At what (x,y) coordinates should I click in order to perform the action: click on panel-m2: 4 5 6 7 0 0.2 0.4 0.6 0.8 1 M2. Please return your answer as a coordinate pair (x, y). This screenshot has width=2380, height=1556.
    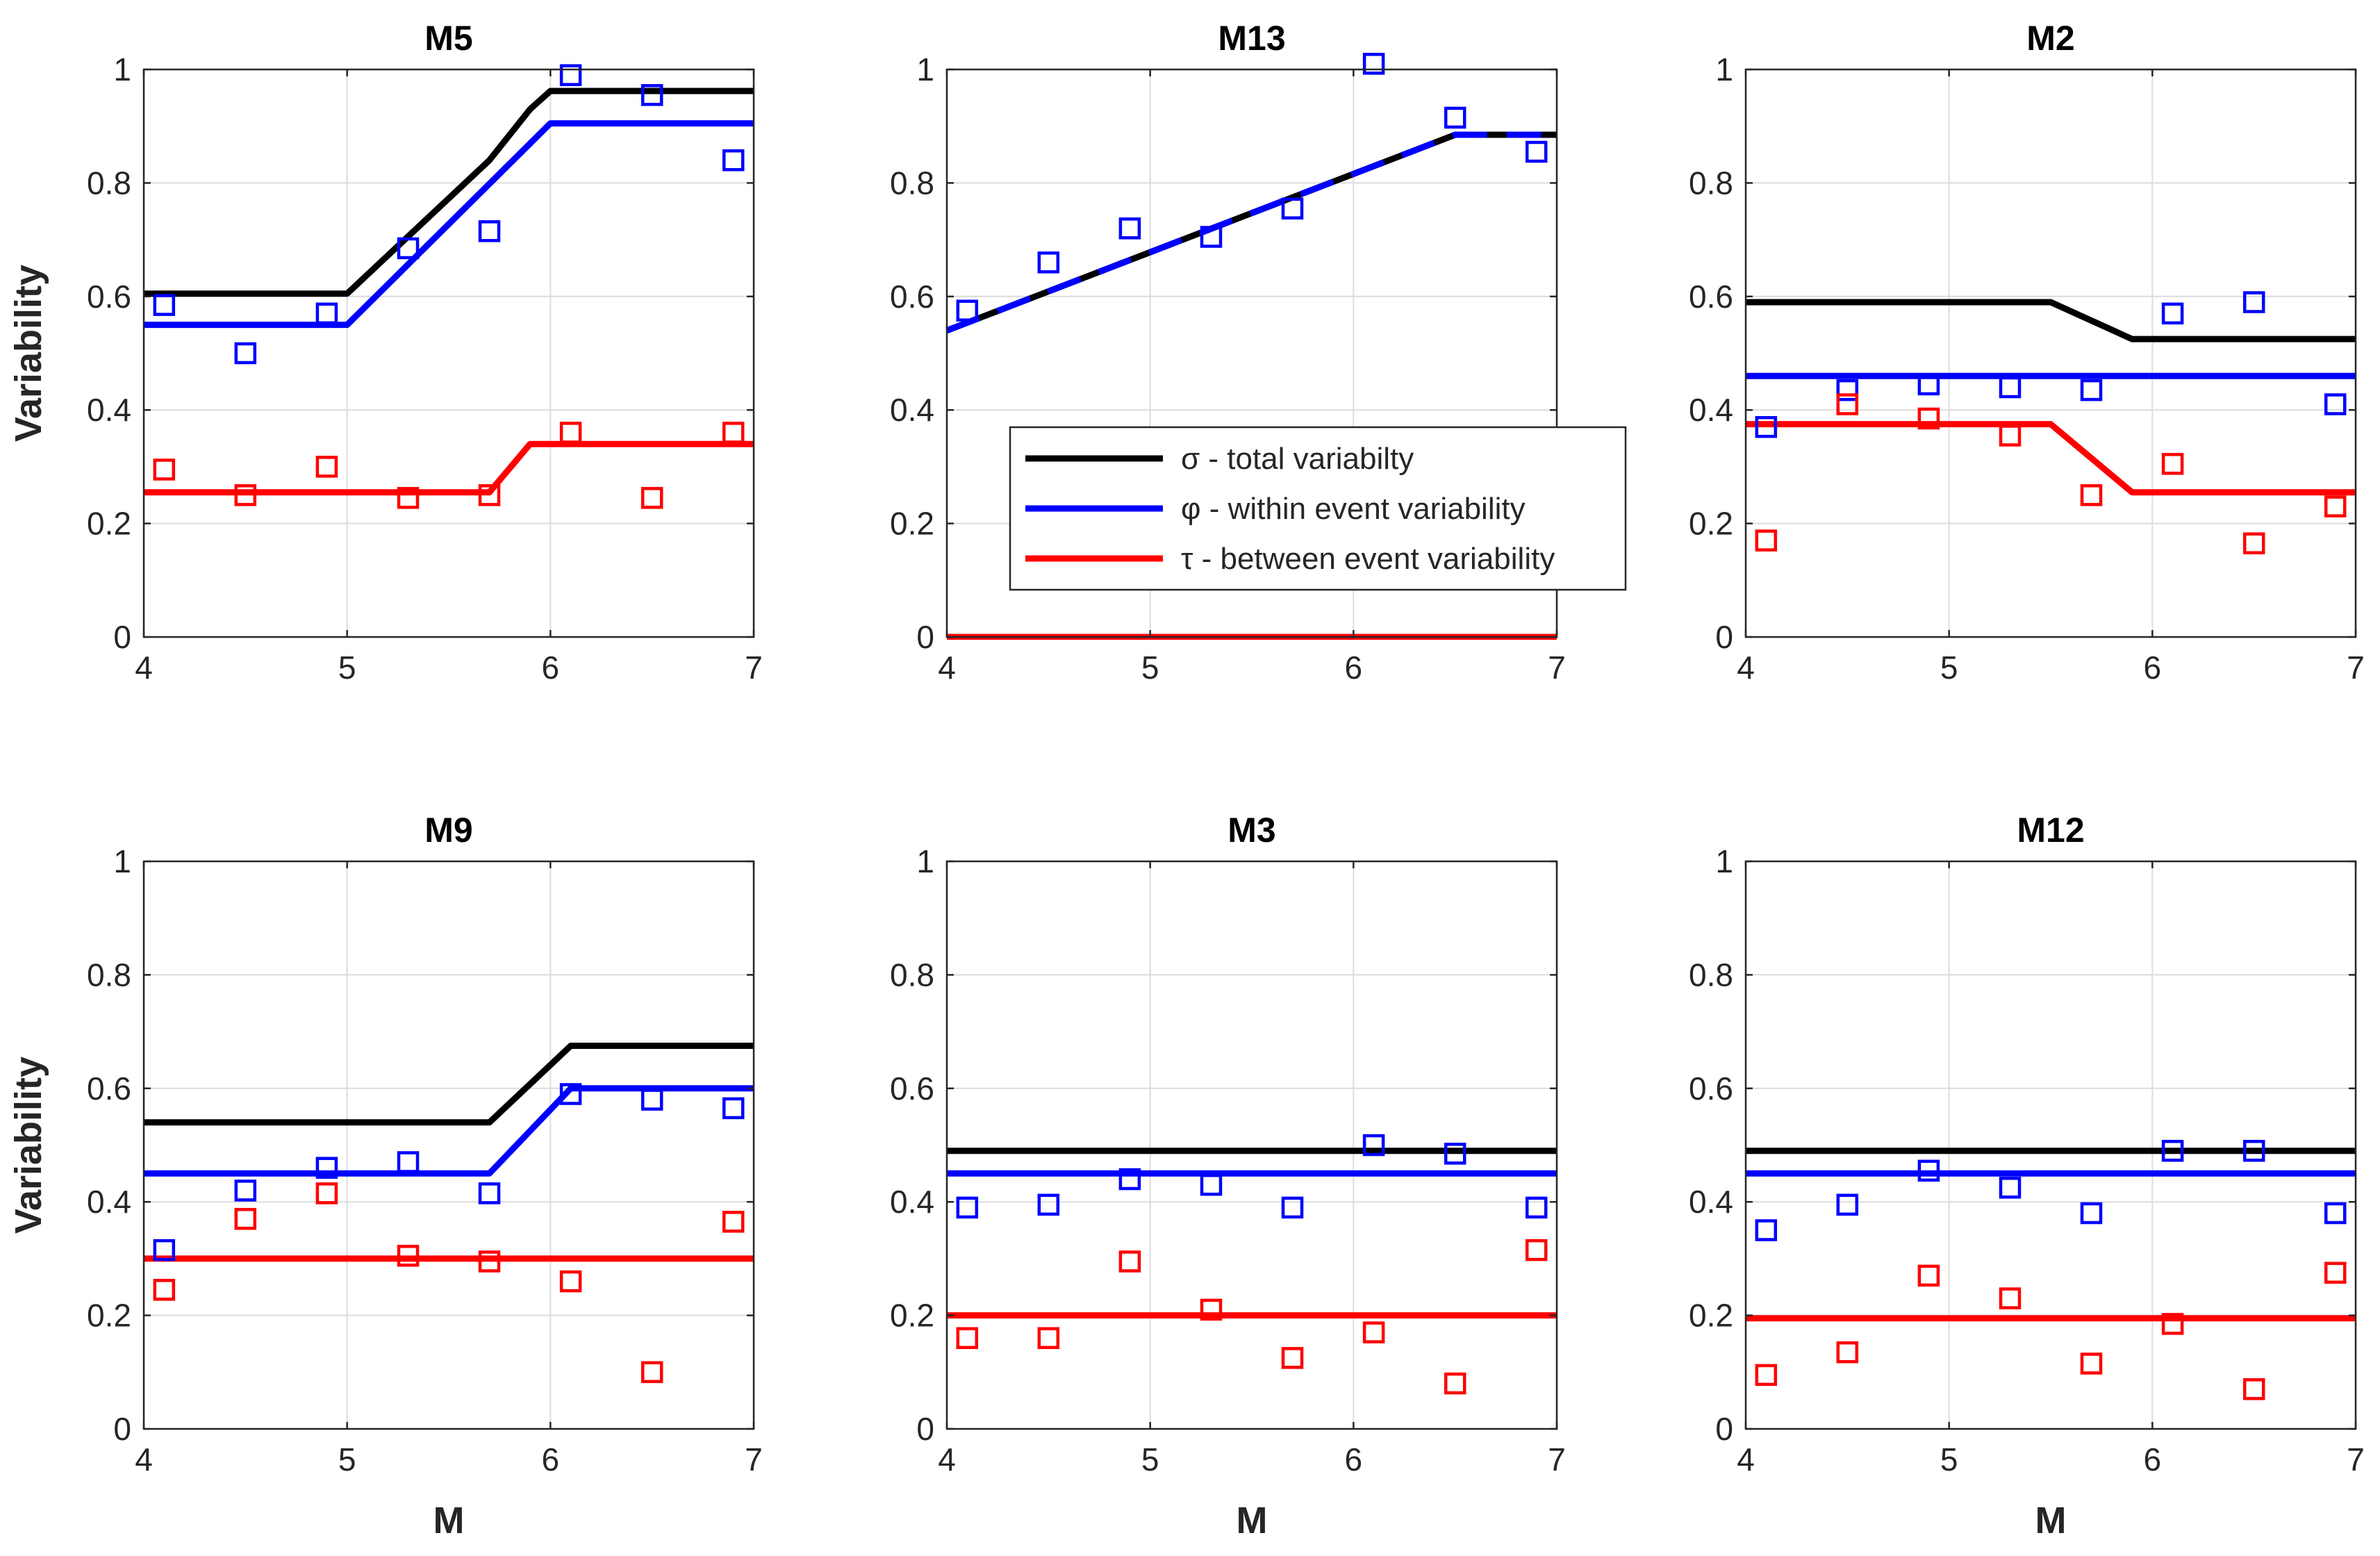
    Looking at the image, I should click on (2027, 352).